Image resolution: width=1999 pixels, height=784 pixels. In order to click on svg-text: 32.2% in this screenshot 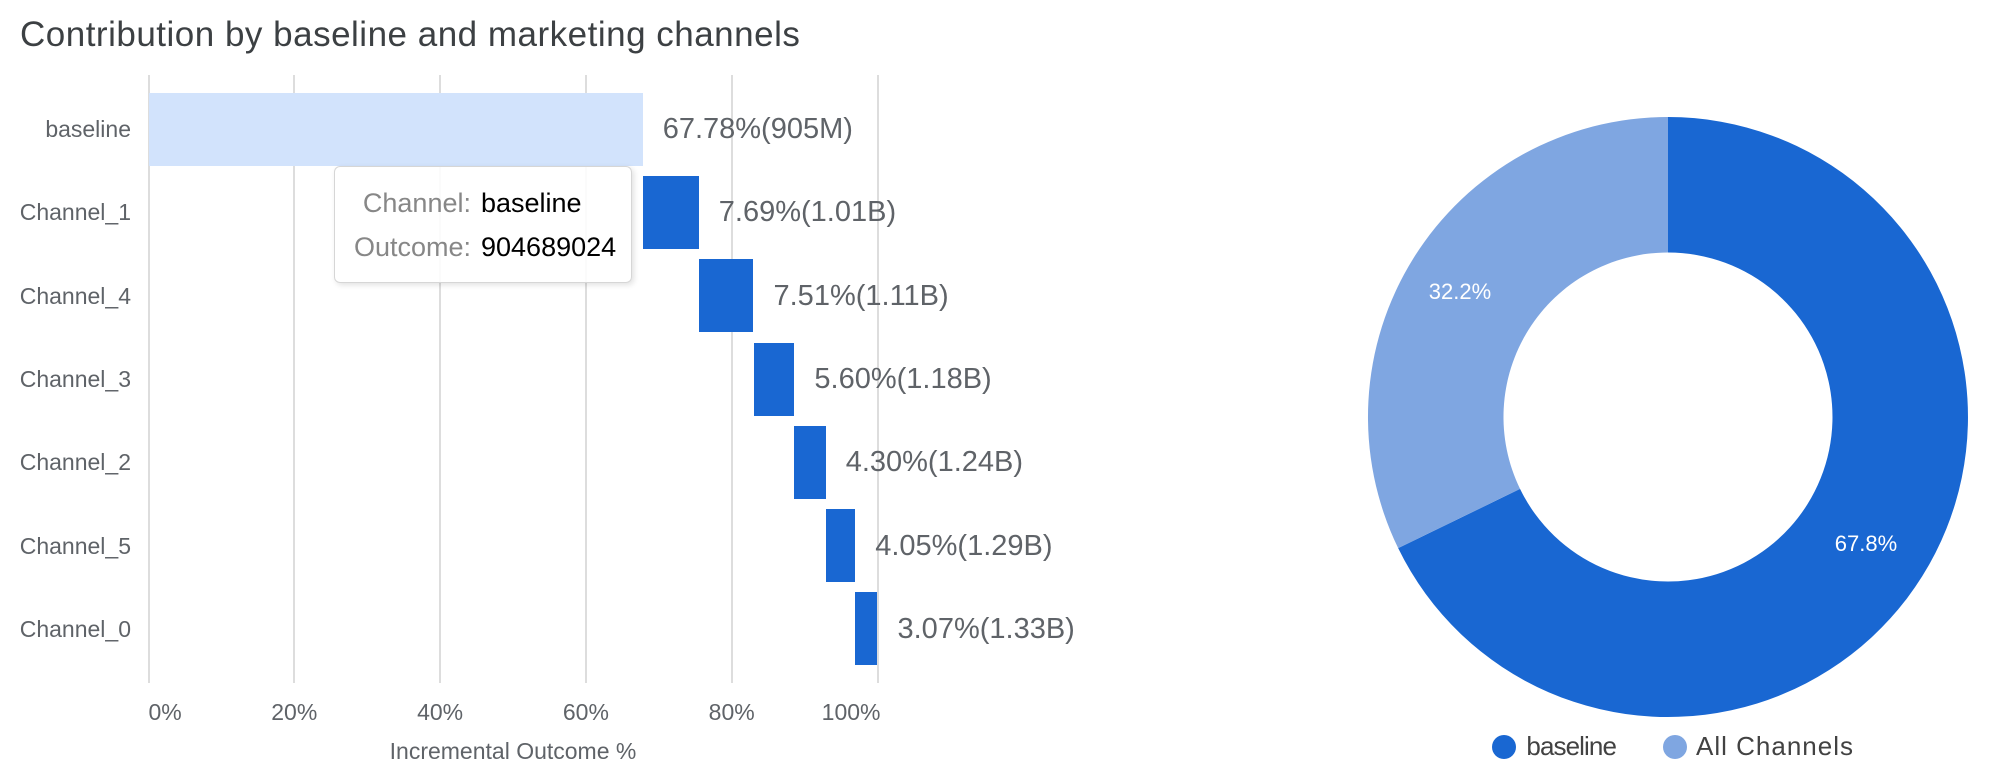, I will do `click(1460, 291)`.